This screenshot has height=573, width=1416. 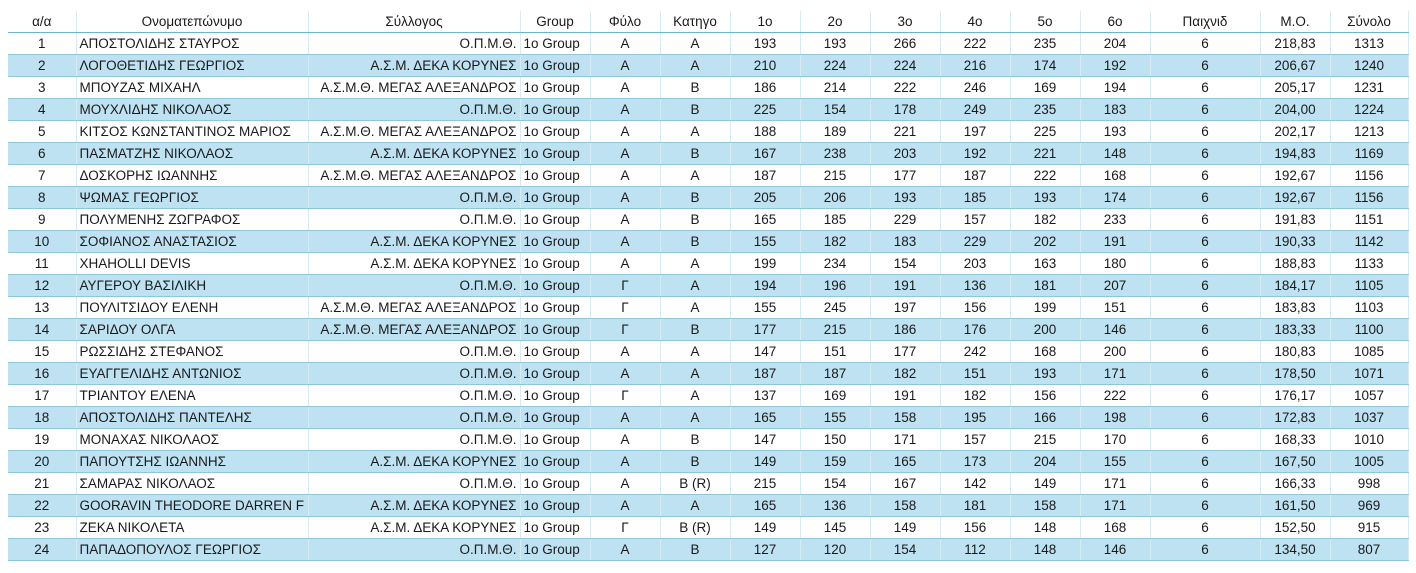 I want to click on cell: ΖΕΚΑ ΝΙΚΟΛΕΤΑ, so click(x=192, y=527).